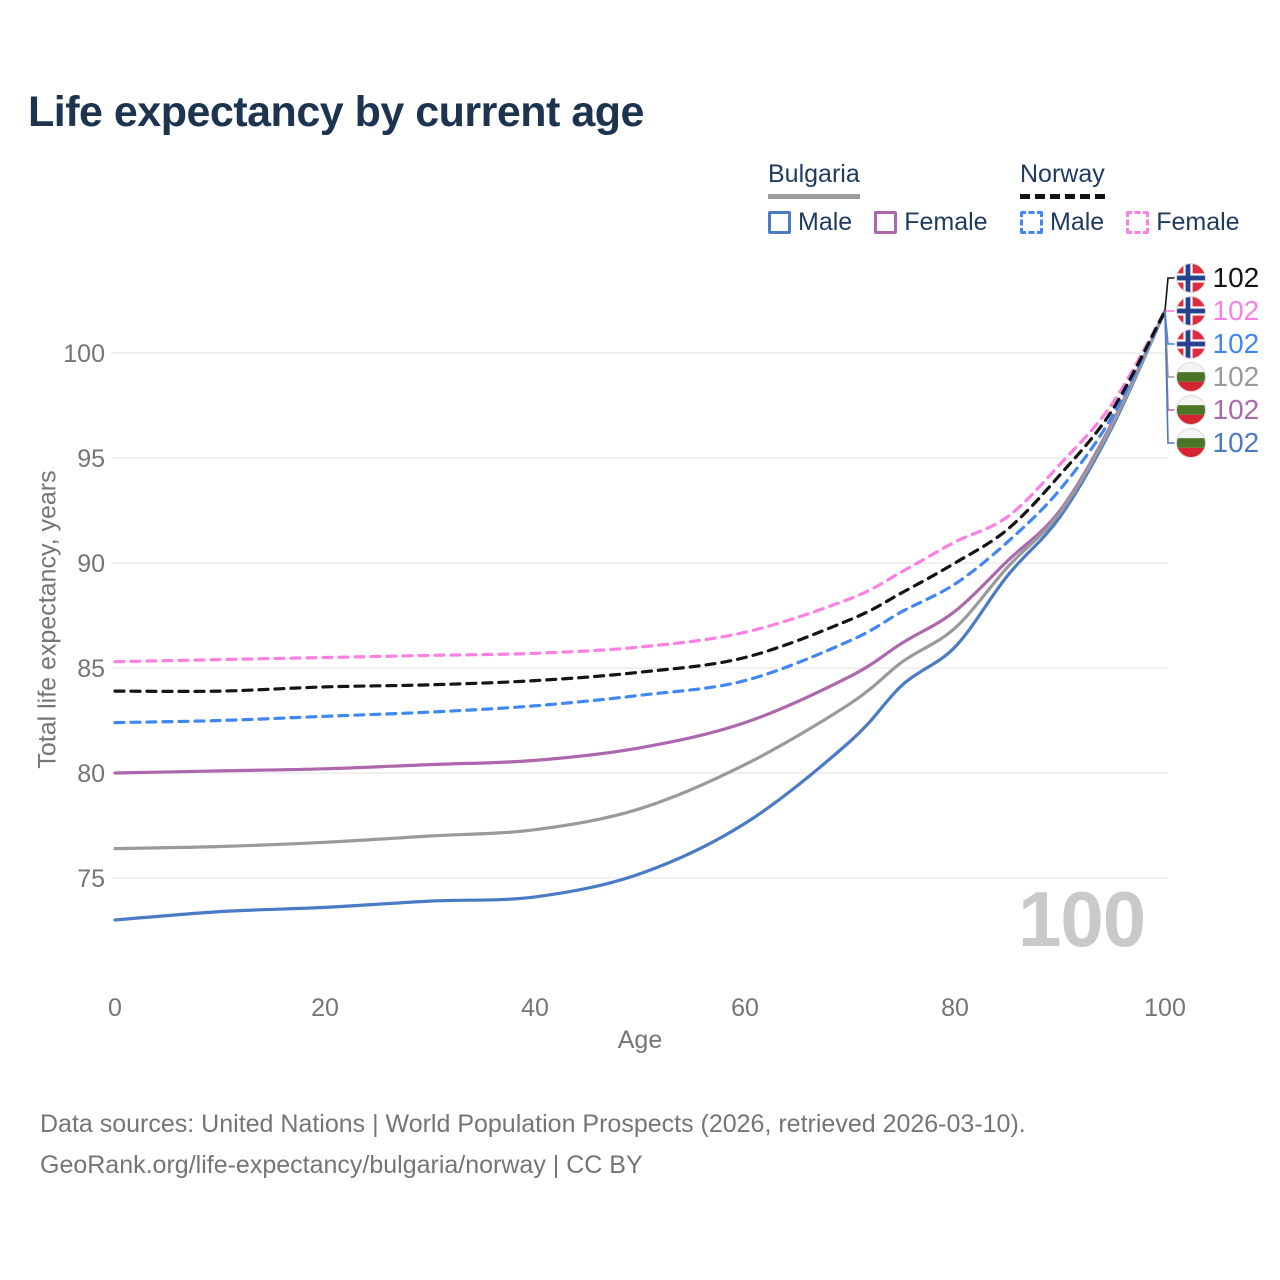  Describe the element at coordinates (878, 198) in the screenshot. I see `legend-group-bulgaria: Bulgaria Male Female` at that location.